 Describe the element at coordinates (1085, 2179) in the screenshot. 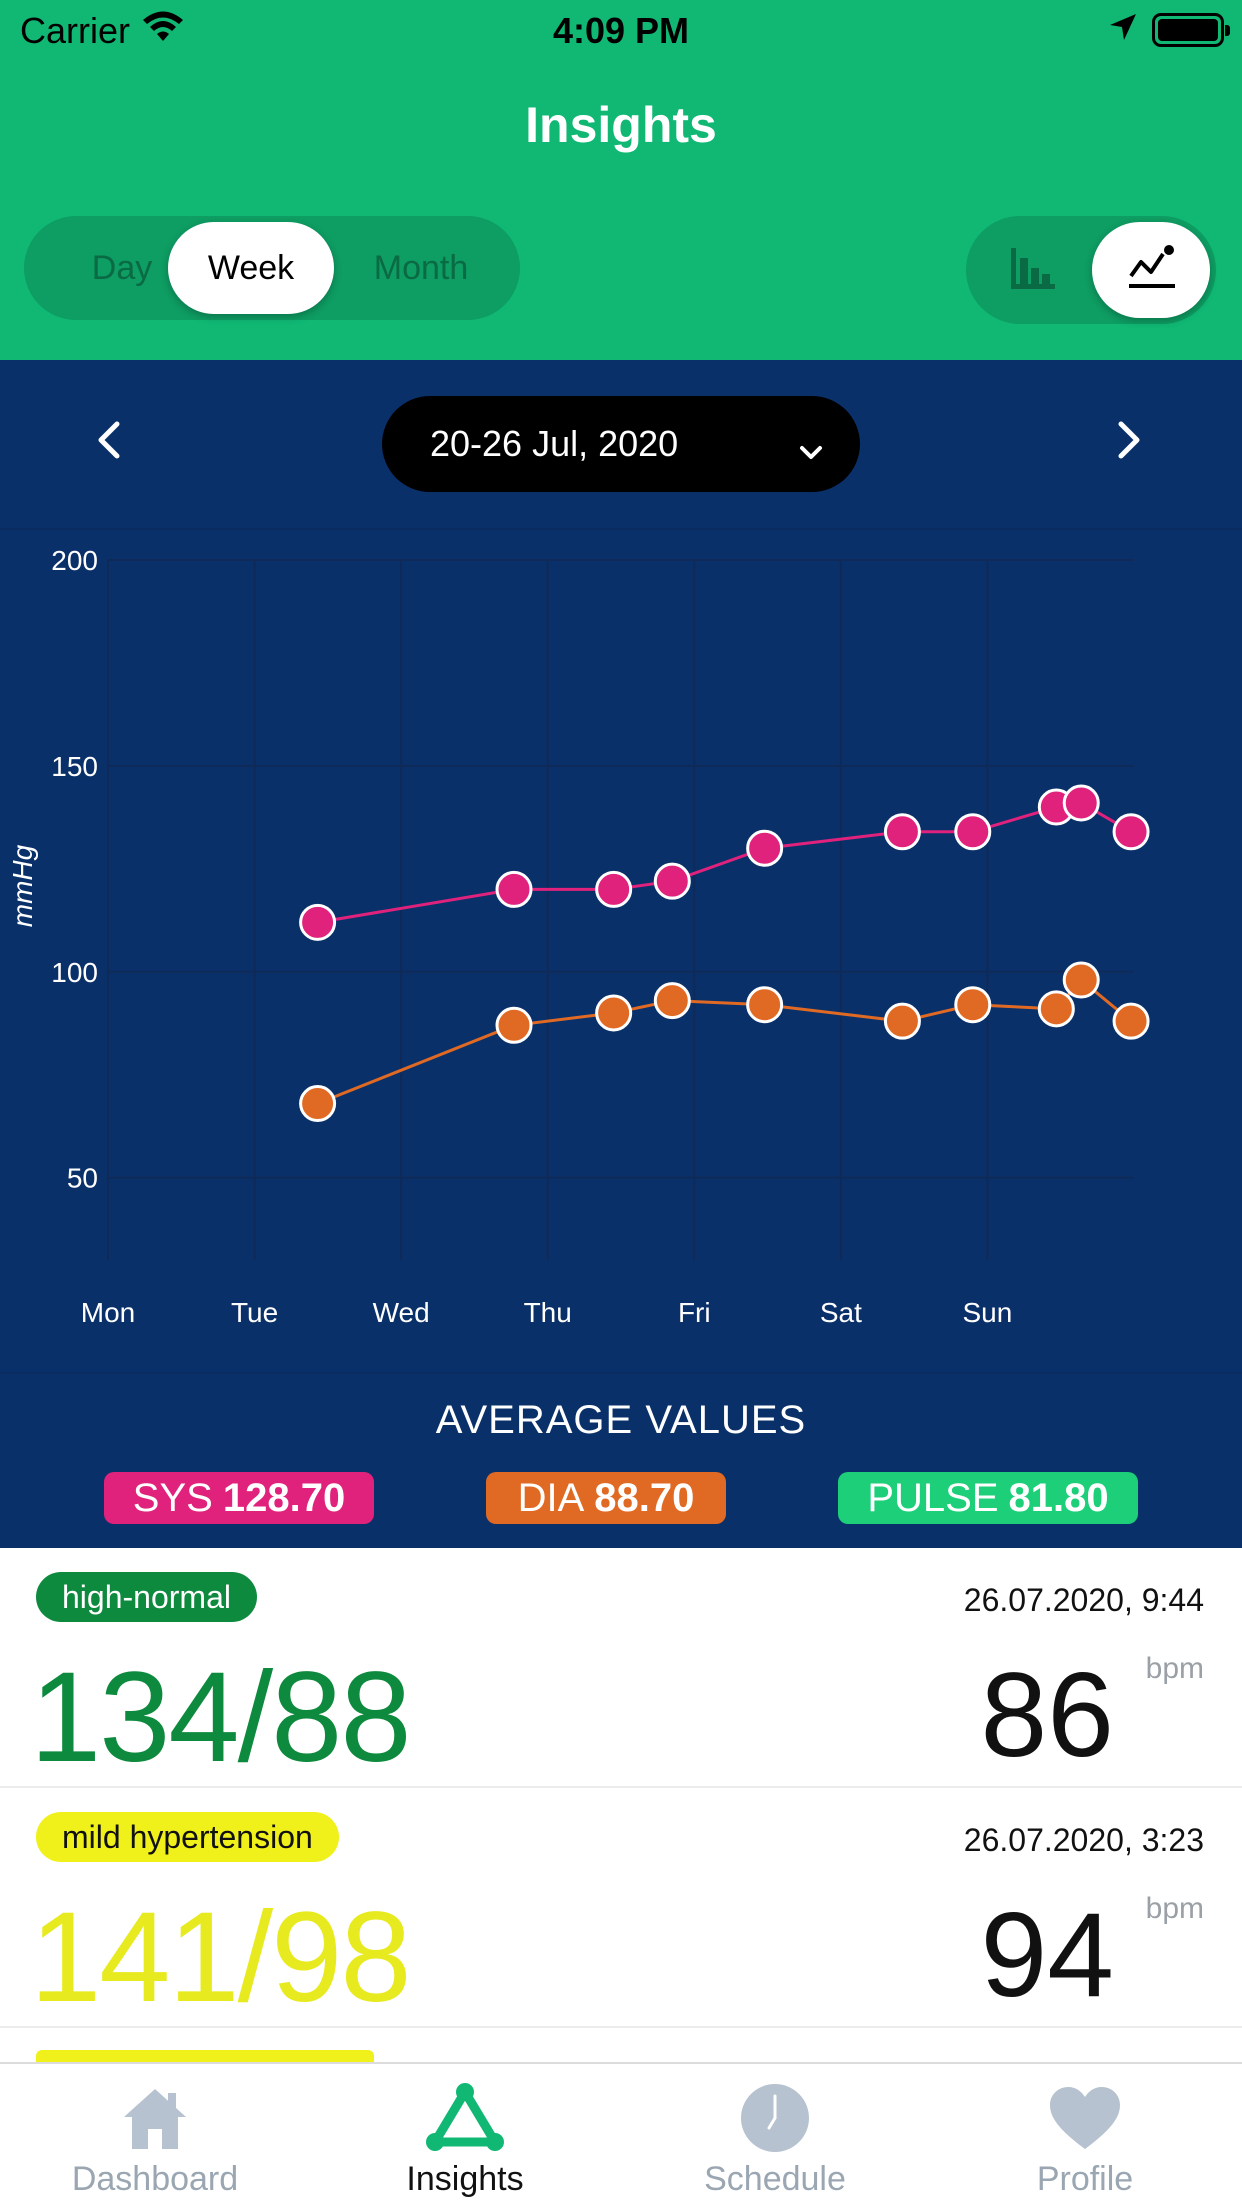

I see `tab-label: Profile` at that location.